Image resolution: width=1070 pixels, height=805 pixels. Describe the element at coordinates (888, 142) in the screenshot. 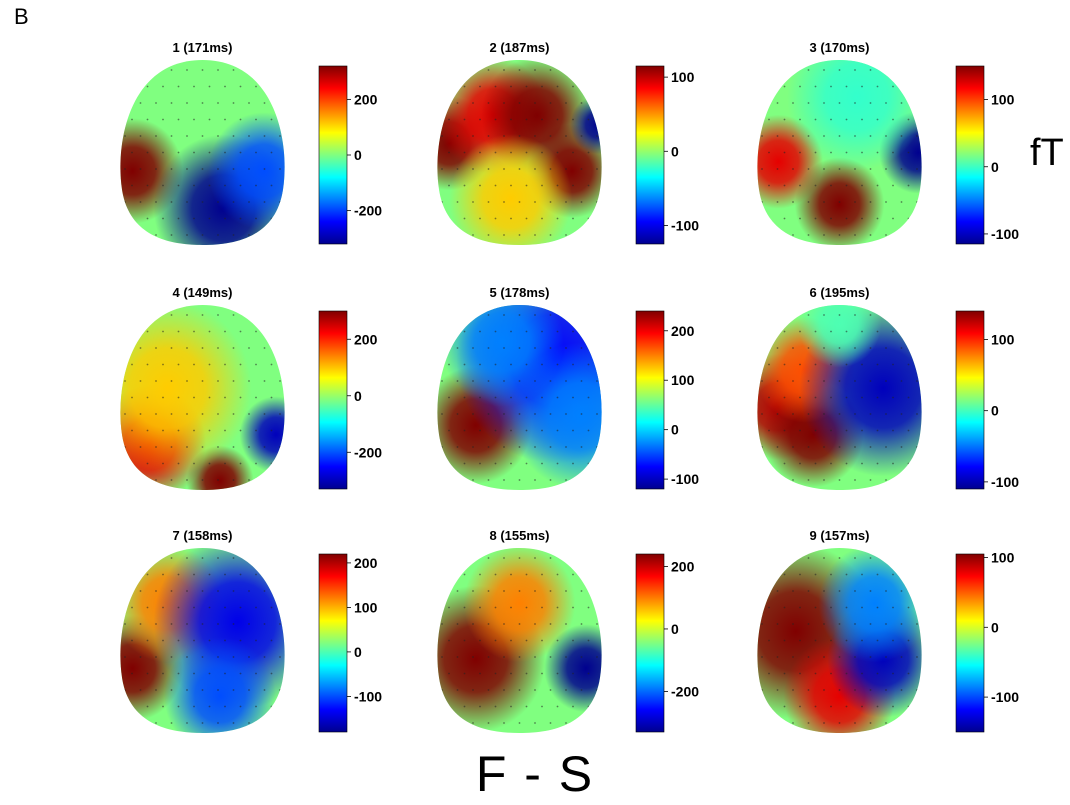

I see `topomap-3: 3 (170ms) 100 0 -100` at that location.